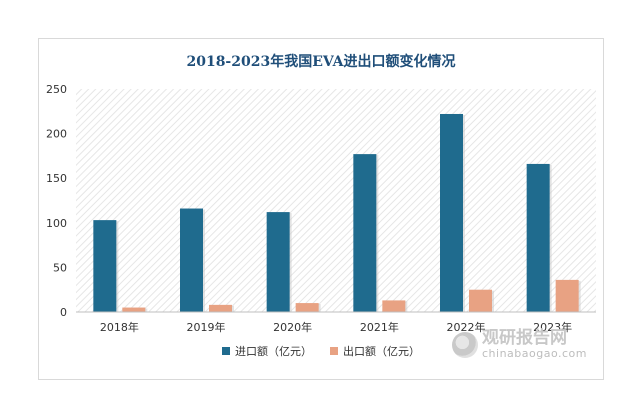 Image resolution: width=639 pixels, height=411 pixels. What do you see at coordinates (552, 327) in the screenshot?
I see `x-tick-label: 2023年` at bounding box center [552, 327].